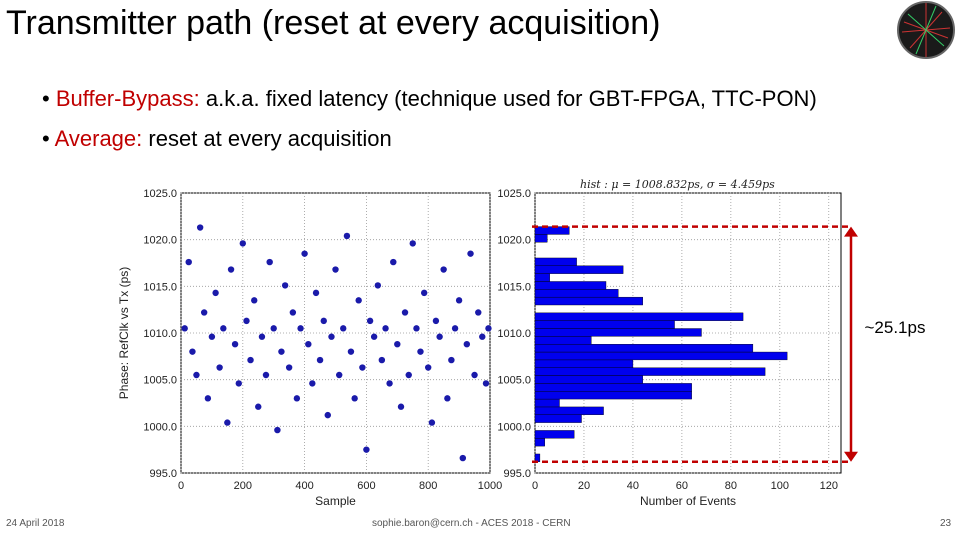  What do you see at coordinates (127, 98) in the screenshot?
I see `bullet-label: Buffer-Bypass:` at bounding box center [127, 98].